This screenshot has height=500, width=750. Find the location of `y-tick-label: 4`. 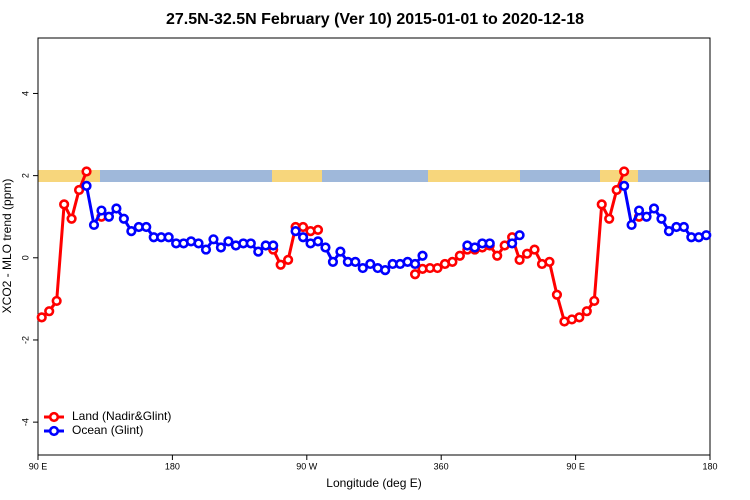

y-tick-label: 4 is located at coordinates (25, 93).